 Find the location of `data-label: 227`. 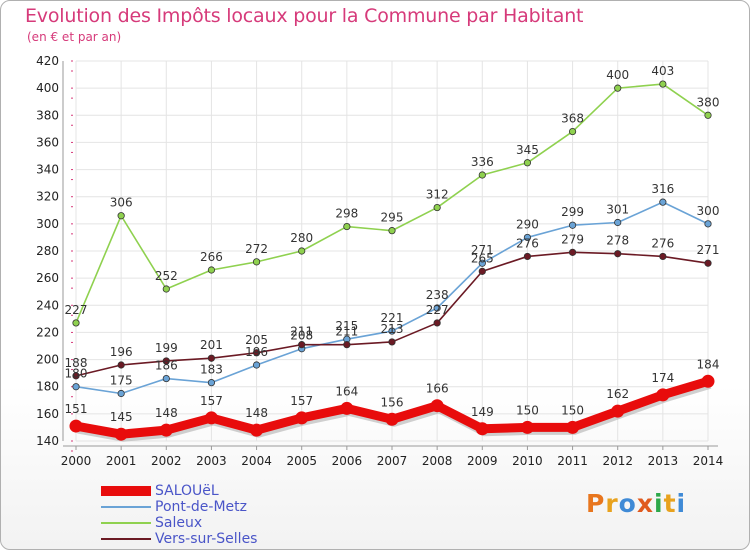

data-label: 227 is located at coordinates (76, 310).